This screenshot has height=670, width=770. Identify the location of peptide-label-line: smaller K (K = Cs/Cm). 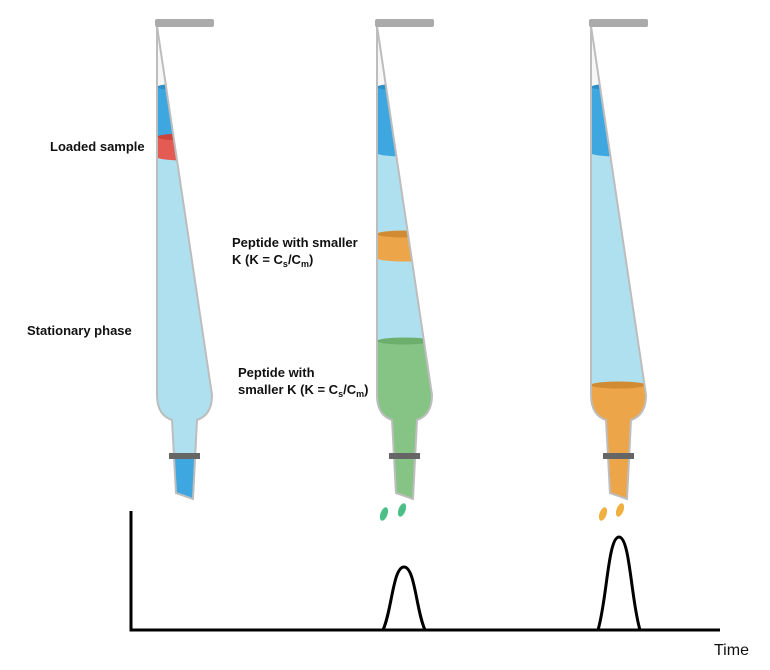
(303, 390).